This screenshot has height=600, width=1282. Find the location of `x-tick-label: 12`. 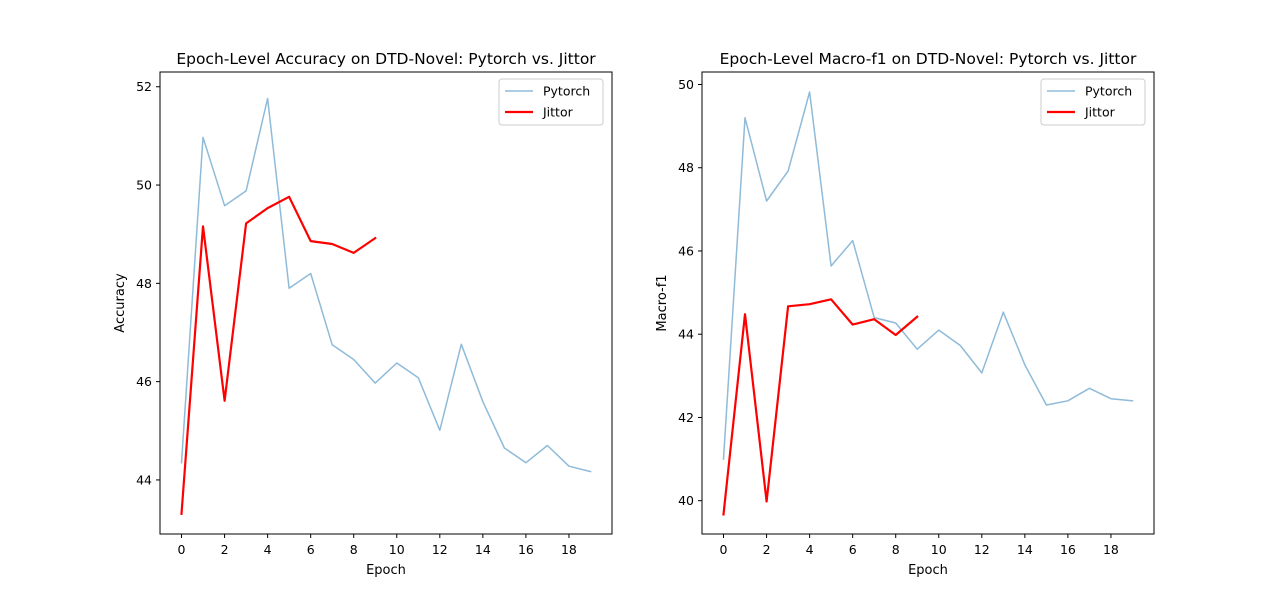

x-tick-label: 12 is located at coordinates (440, 549).